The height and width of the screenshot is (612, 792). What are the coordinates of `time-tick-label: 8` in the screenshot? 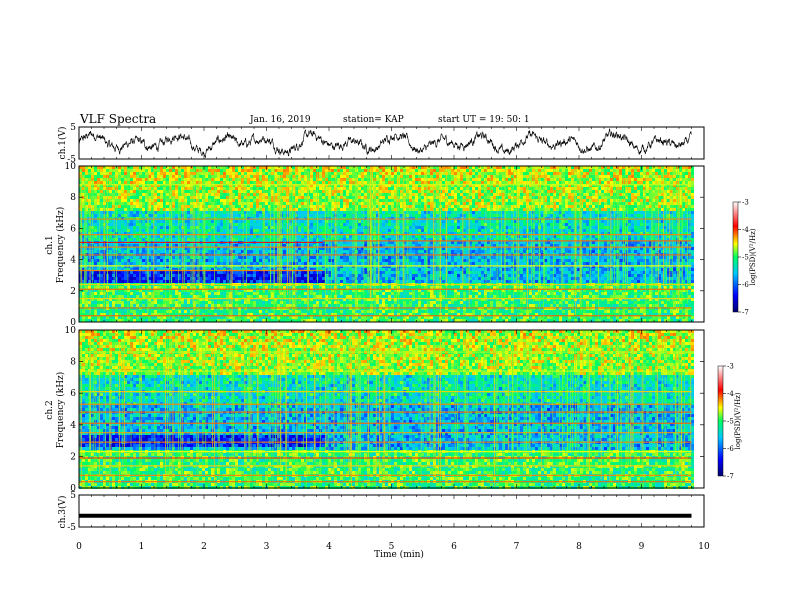 It's located at (579, 547).